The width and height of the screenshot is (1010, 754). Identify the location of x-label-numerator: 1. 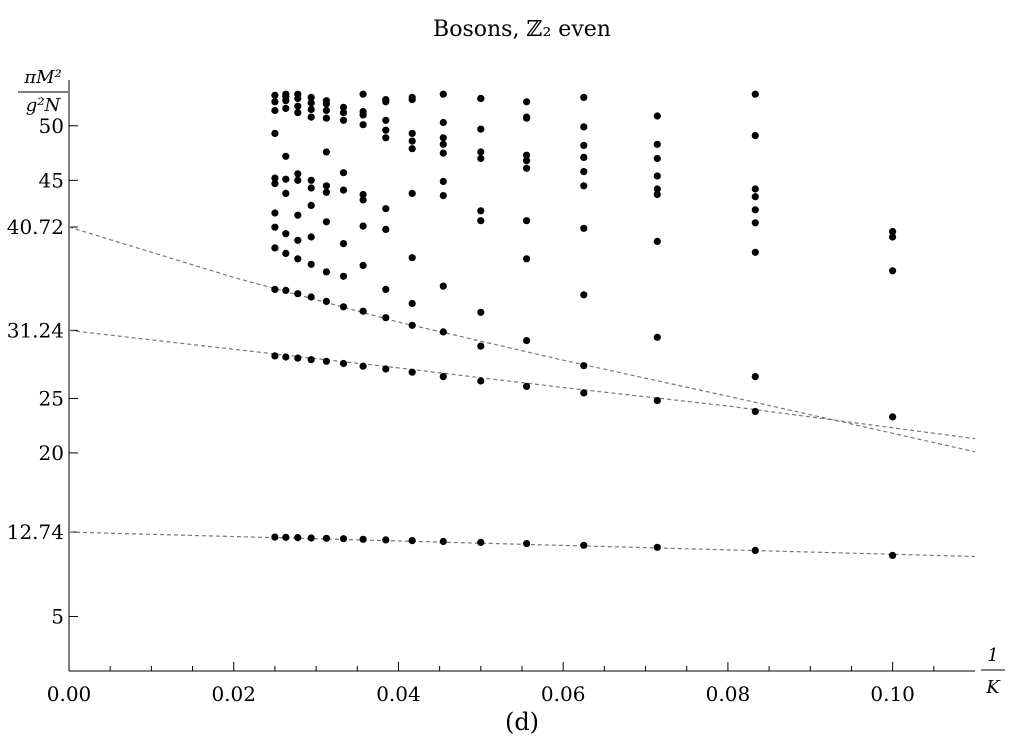
(992, 655).